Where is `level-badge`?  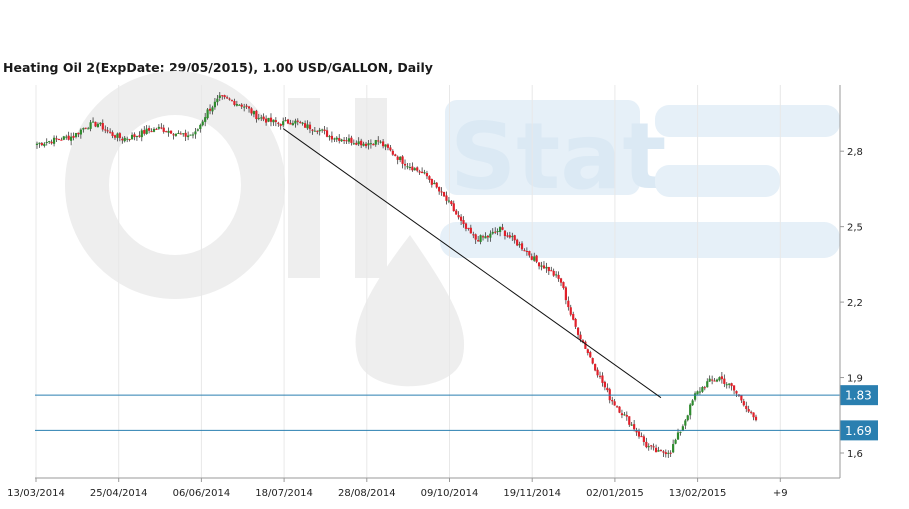 level-badge is located at coordinates (859, 430).